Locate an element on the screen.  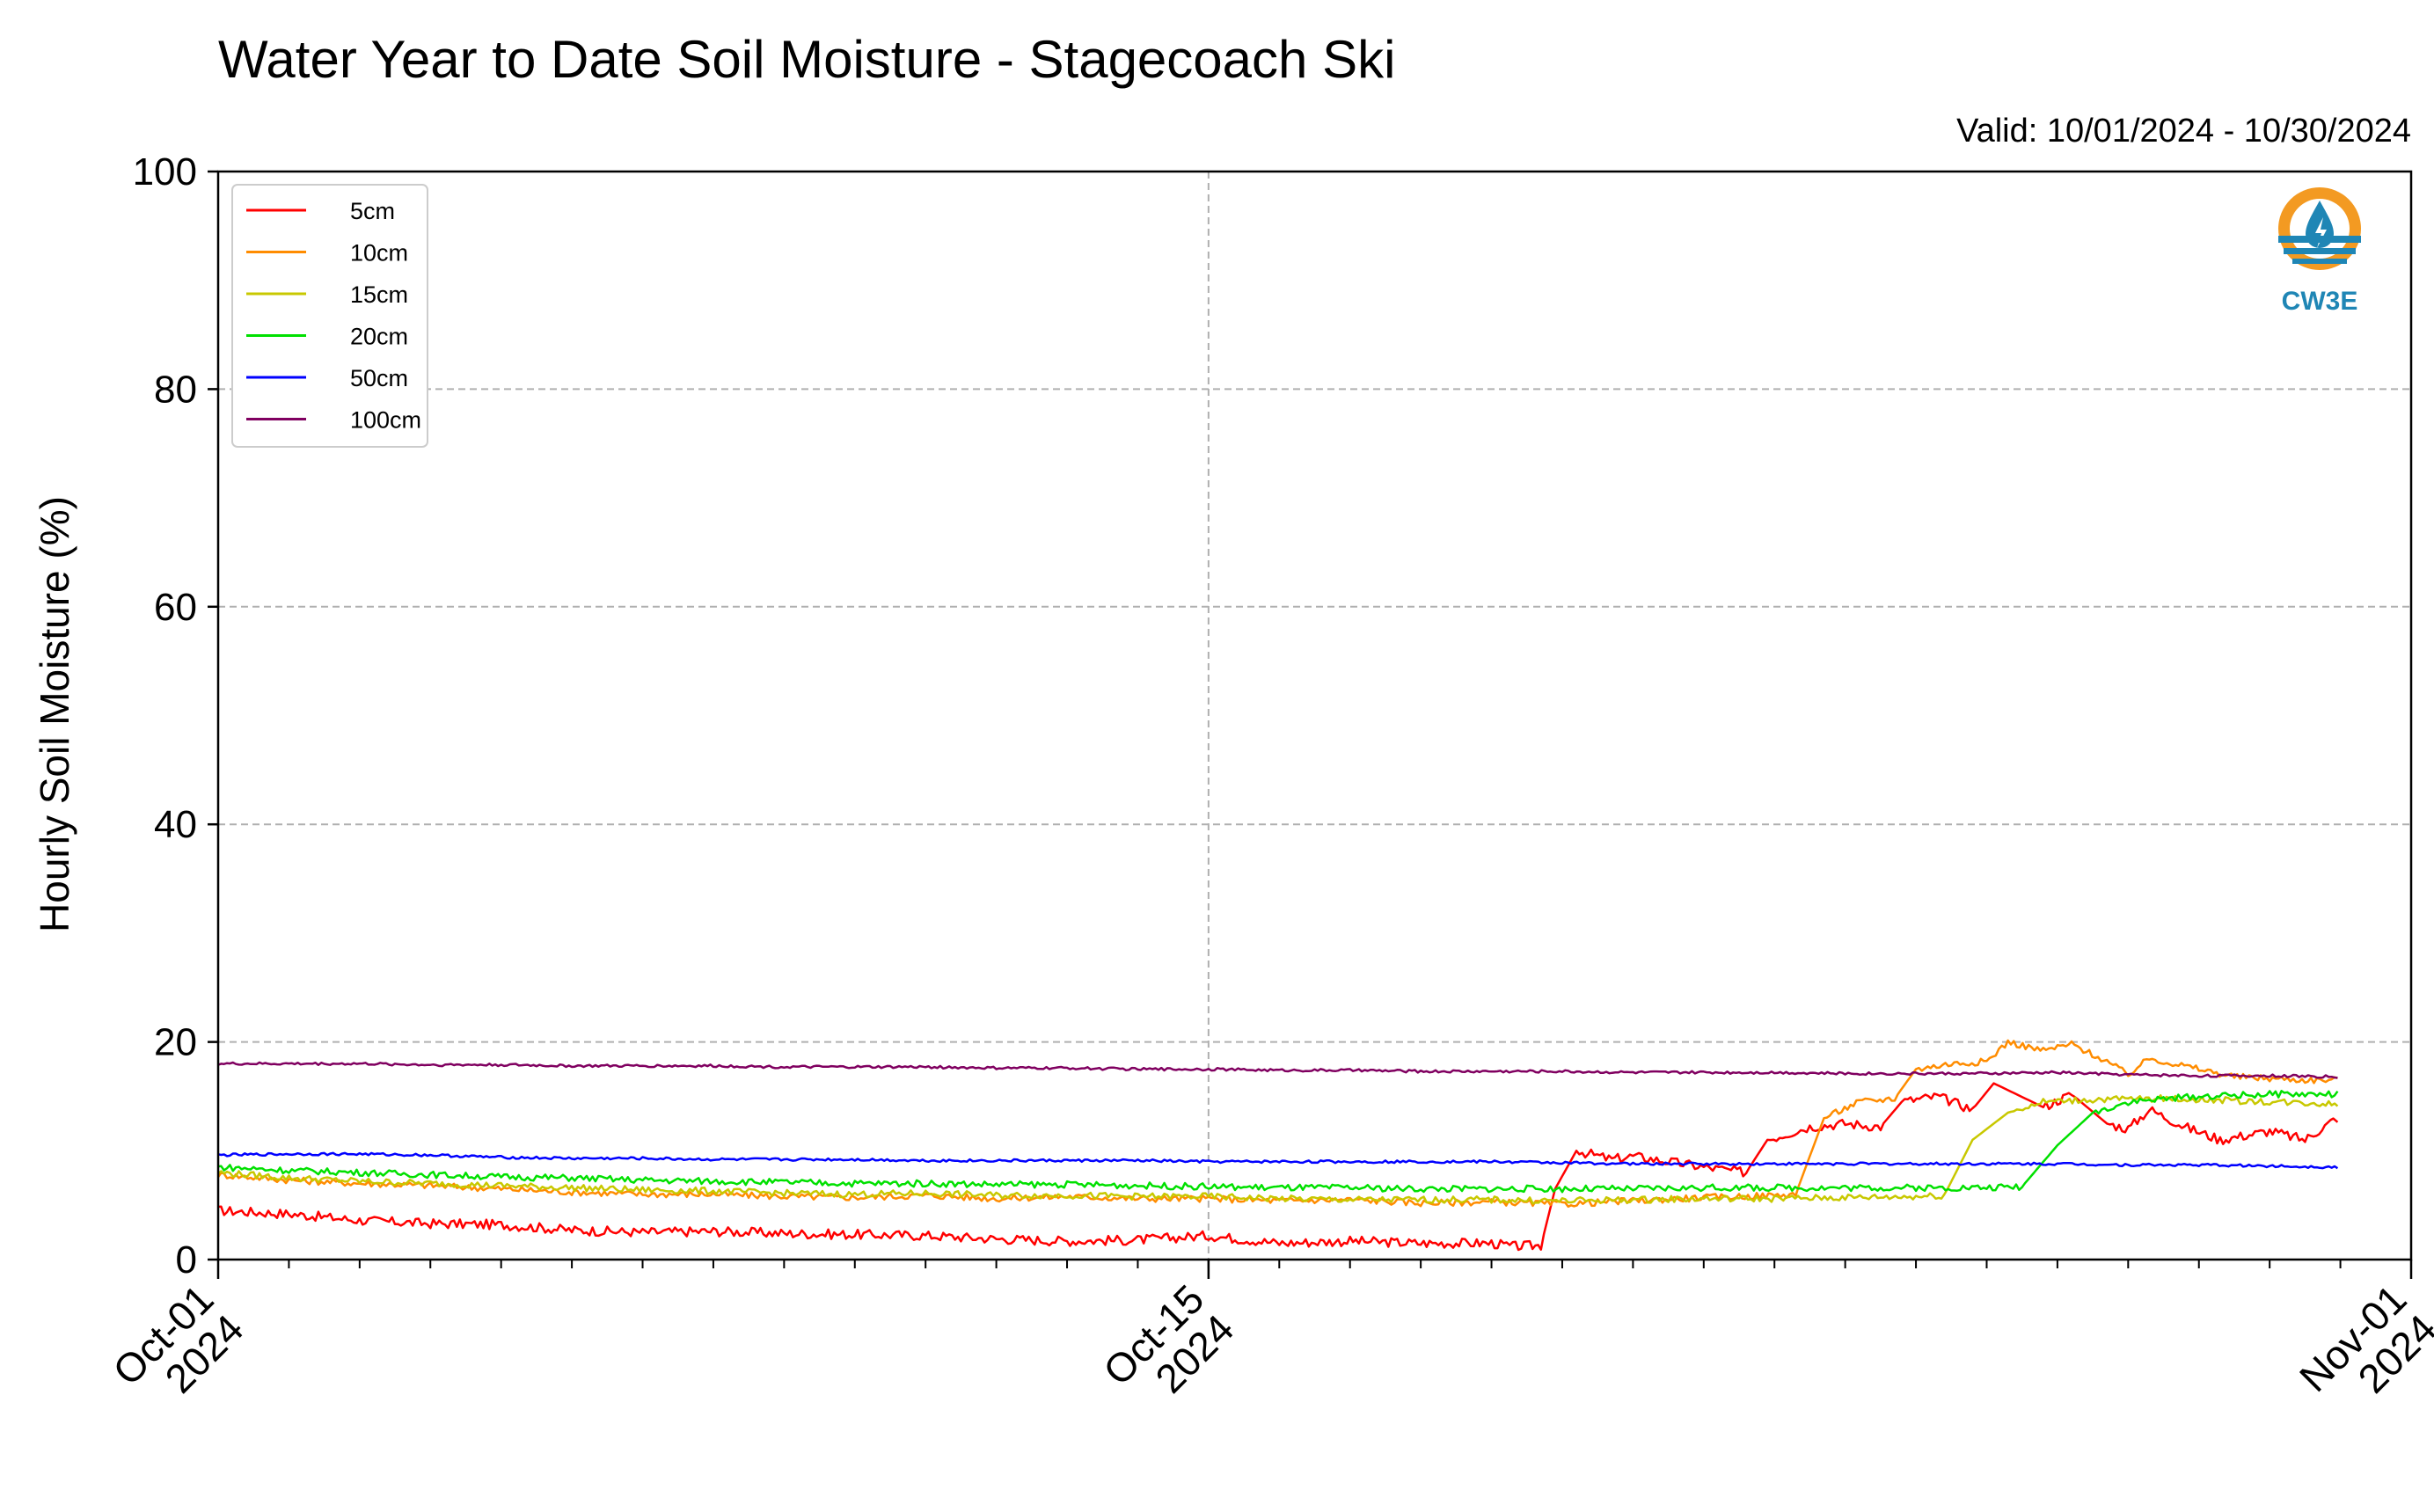
legend-label-50cm: 50cm is located at coordinates (379, 378).